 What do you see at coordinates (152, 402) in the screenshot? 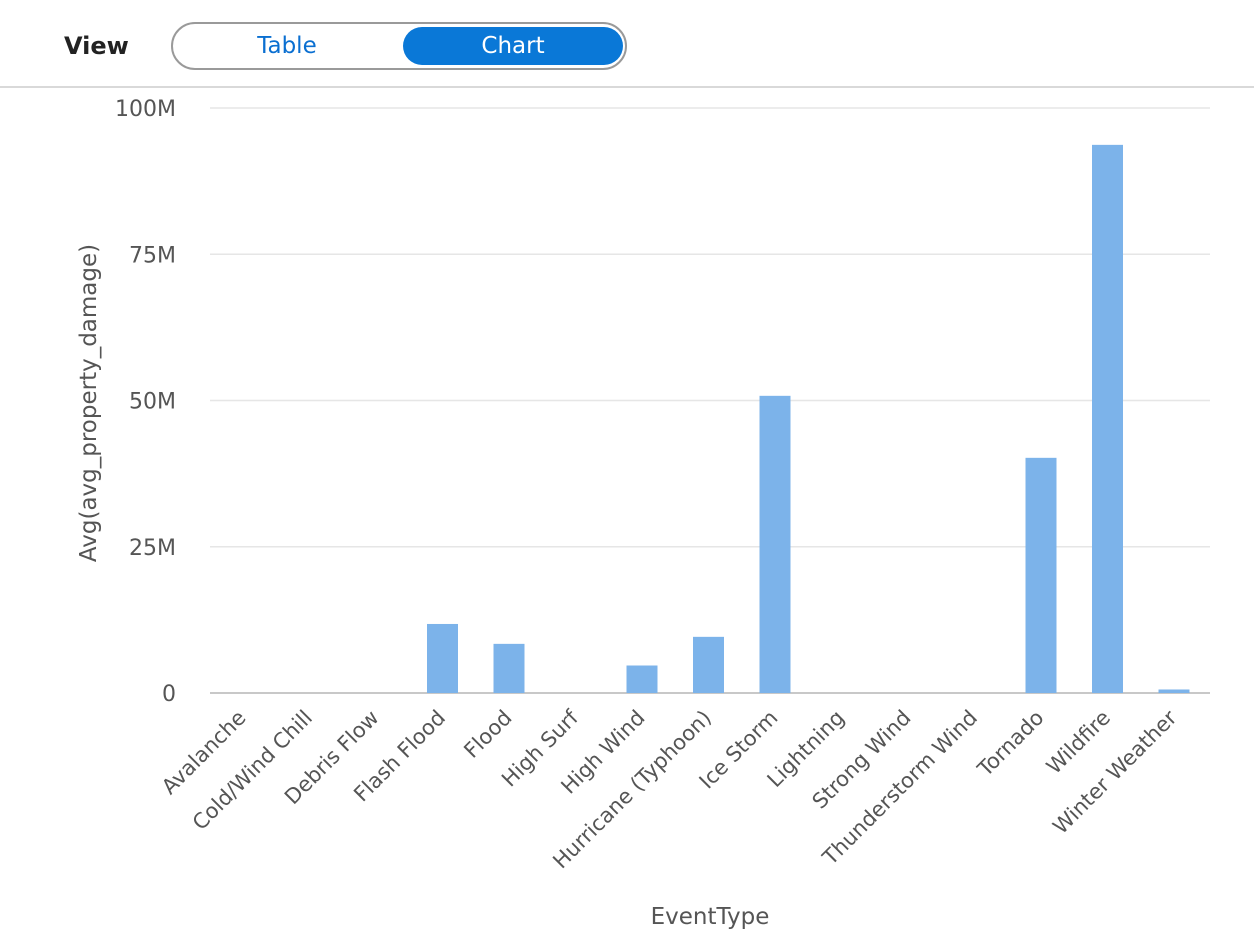
I see `y-tick-label: 50M` at bounding box center [152, 402].